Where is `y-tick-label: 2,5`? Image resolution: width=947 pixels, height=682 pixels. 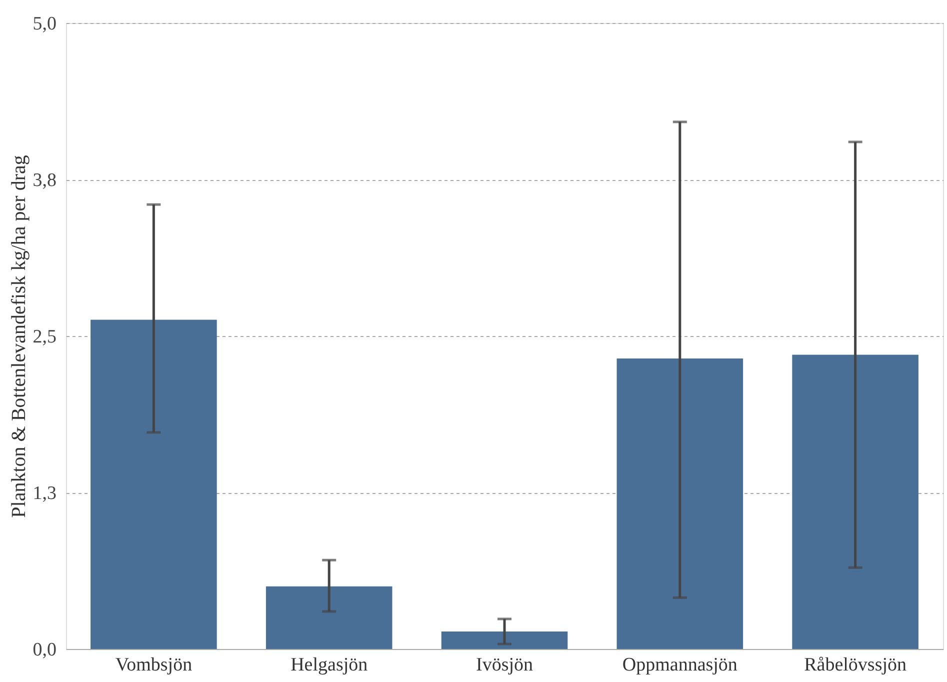
y-tick-label: 2,5 is located at coordinates (44, 337).